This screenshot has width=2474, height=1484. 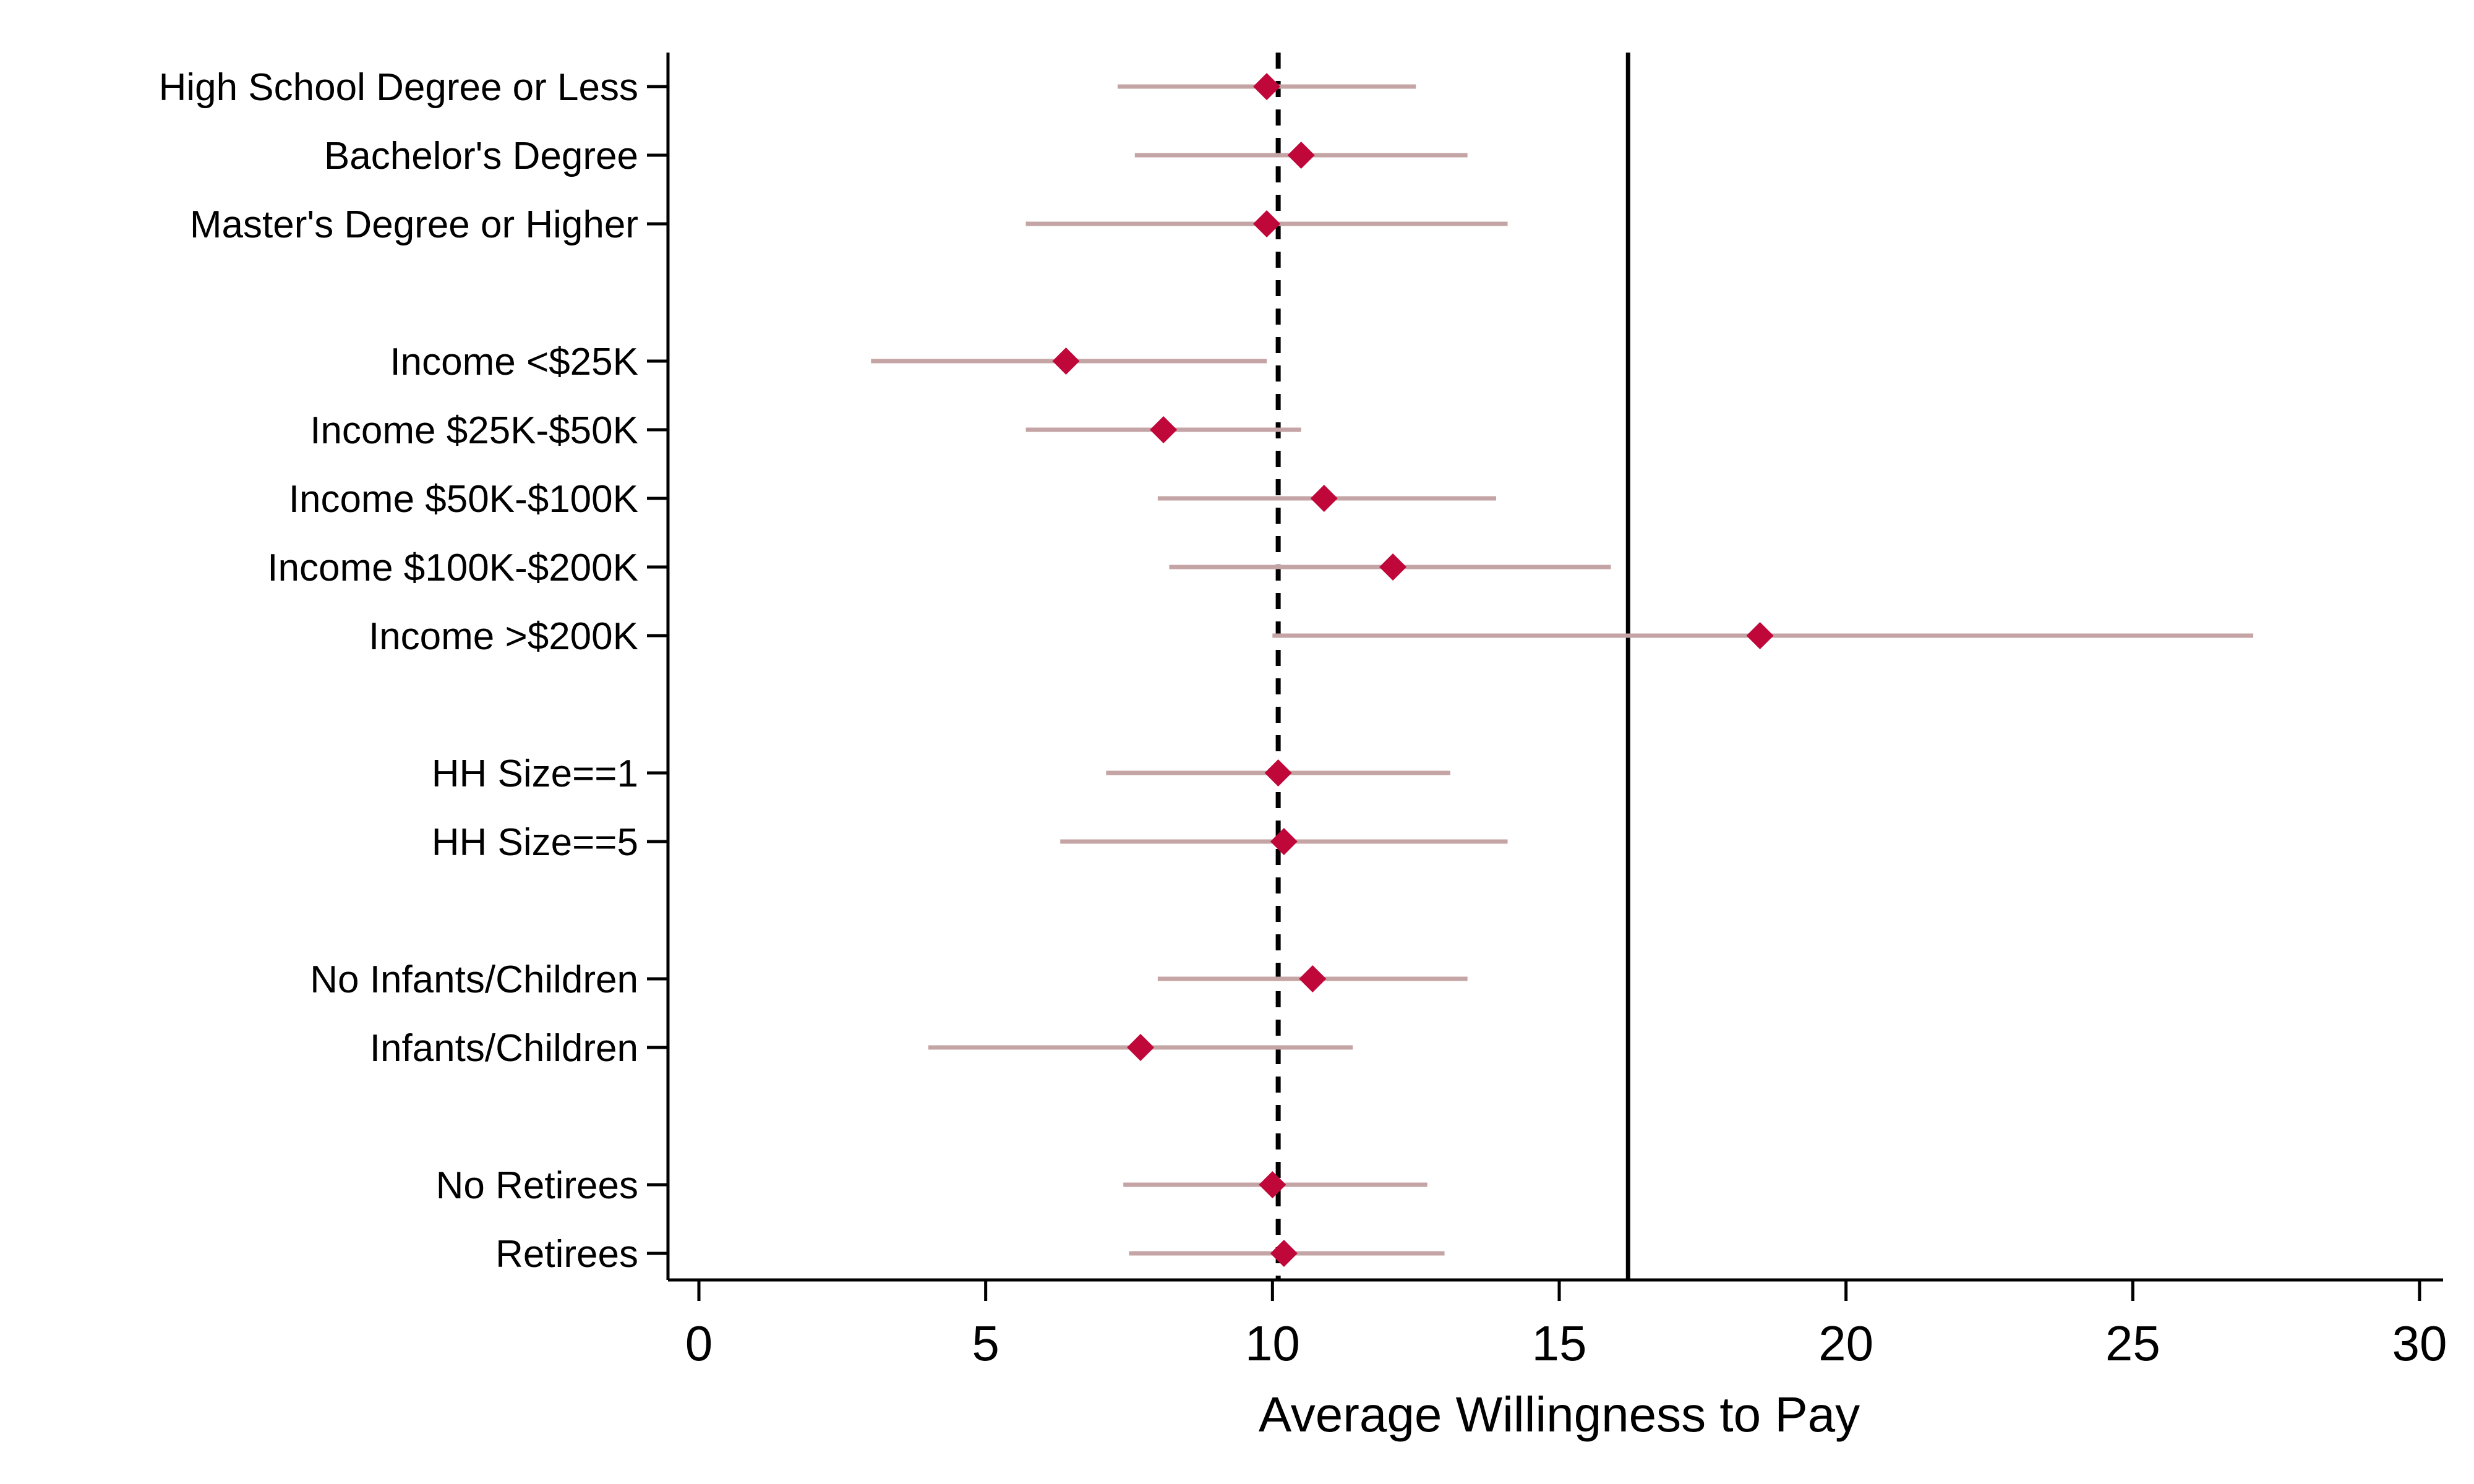 I want to click on x-axis-label: Average Willingness to Pay, so click(x=1559, y=1414).